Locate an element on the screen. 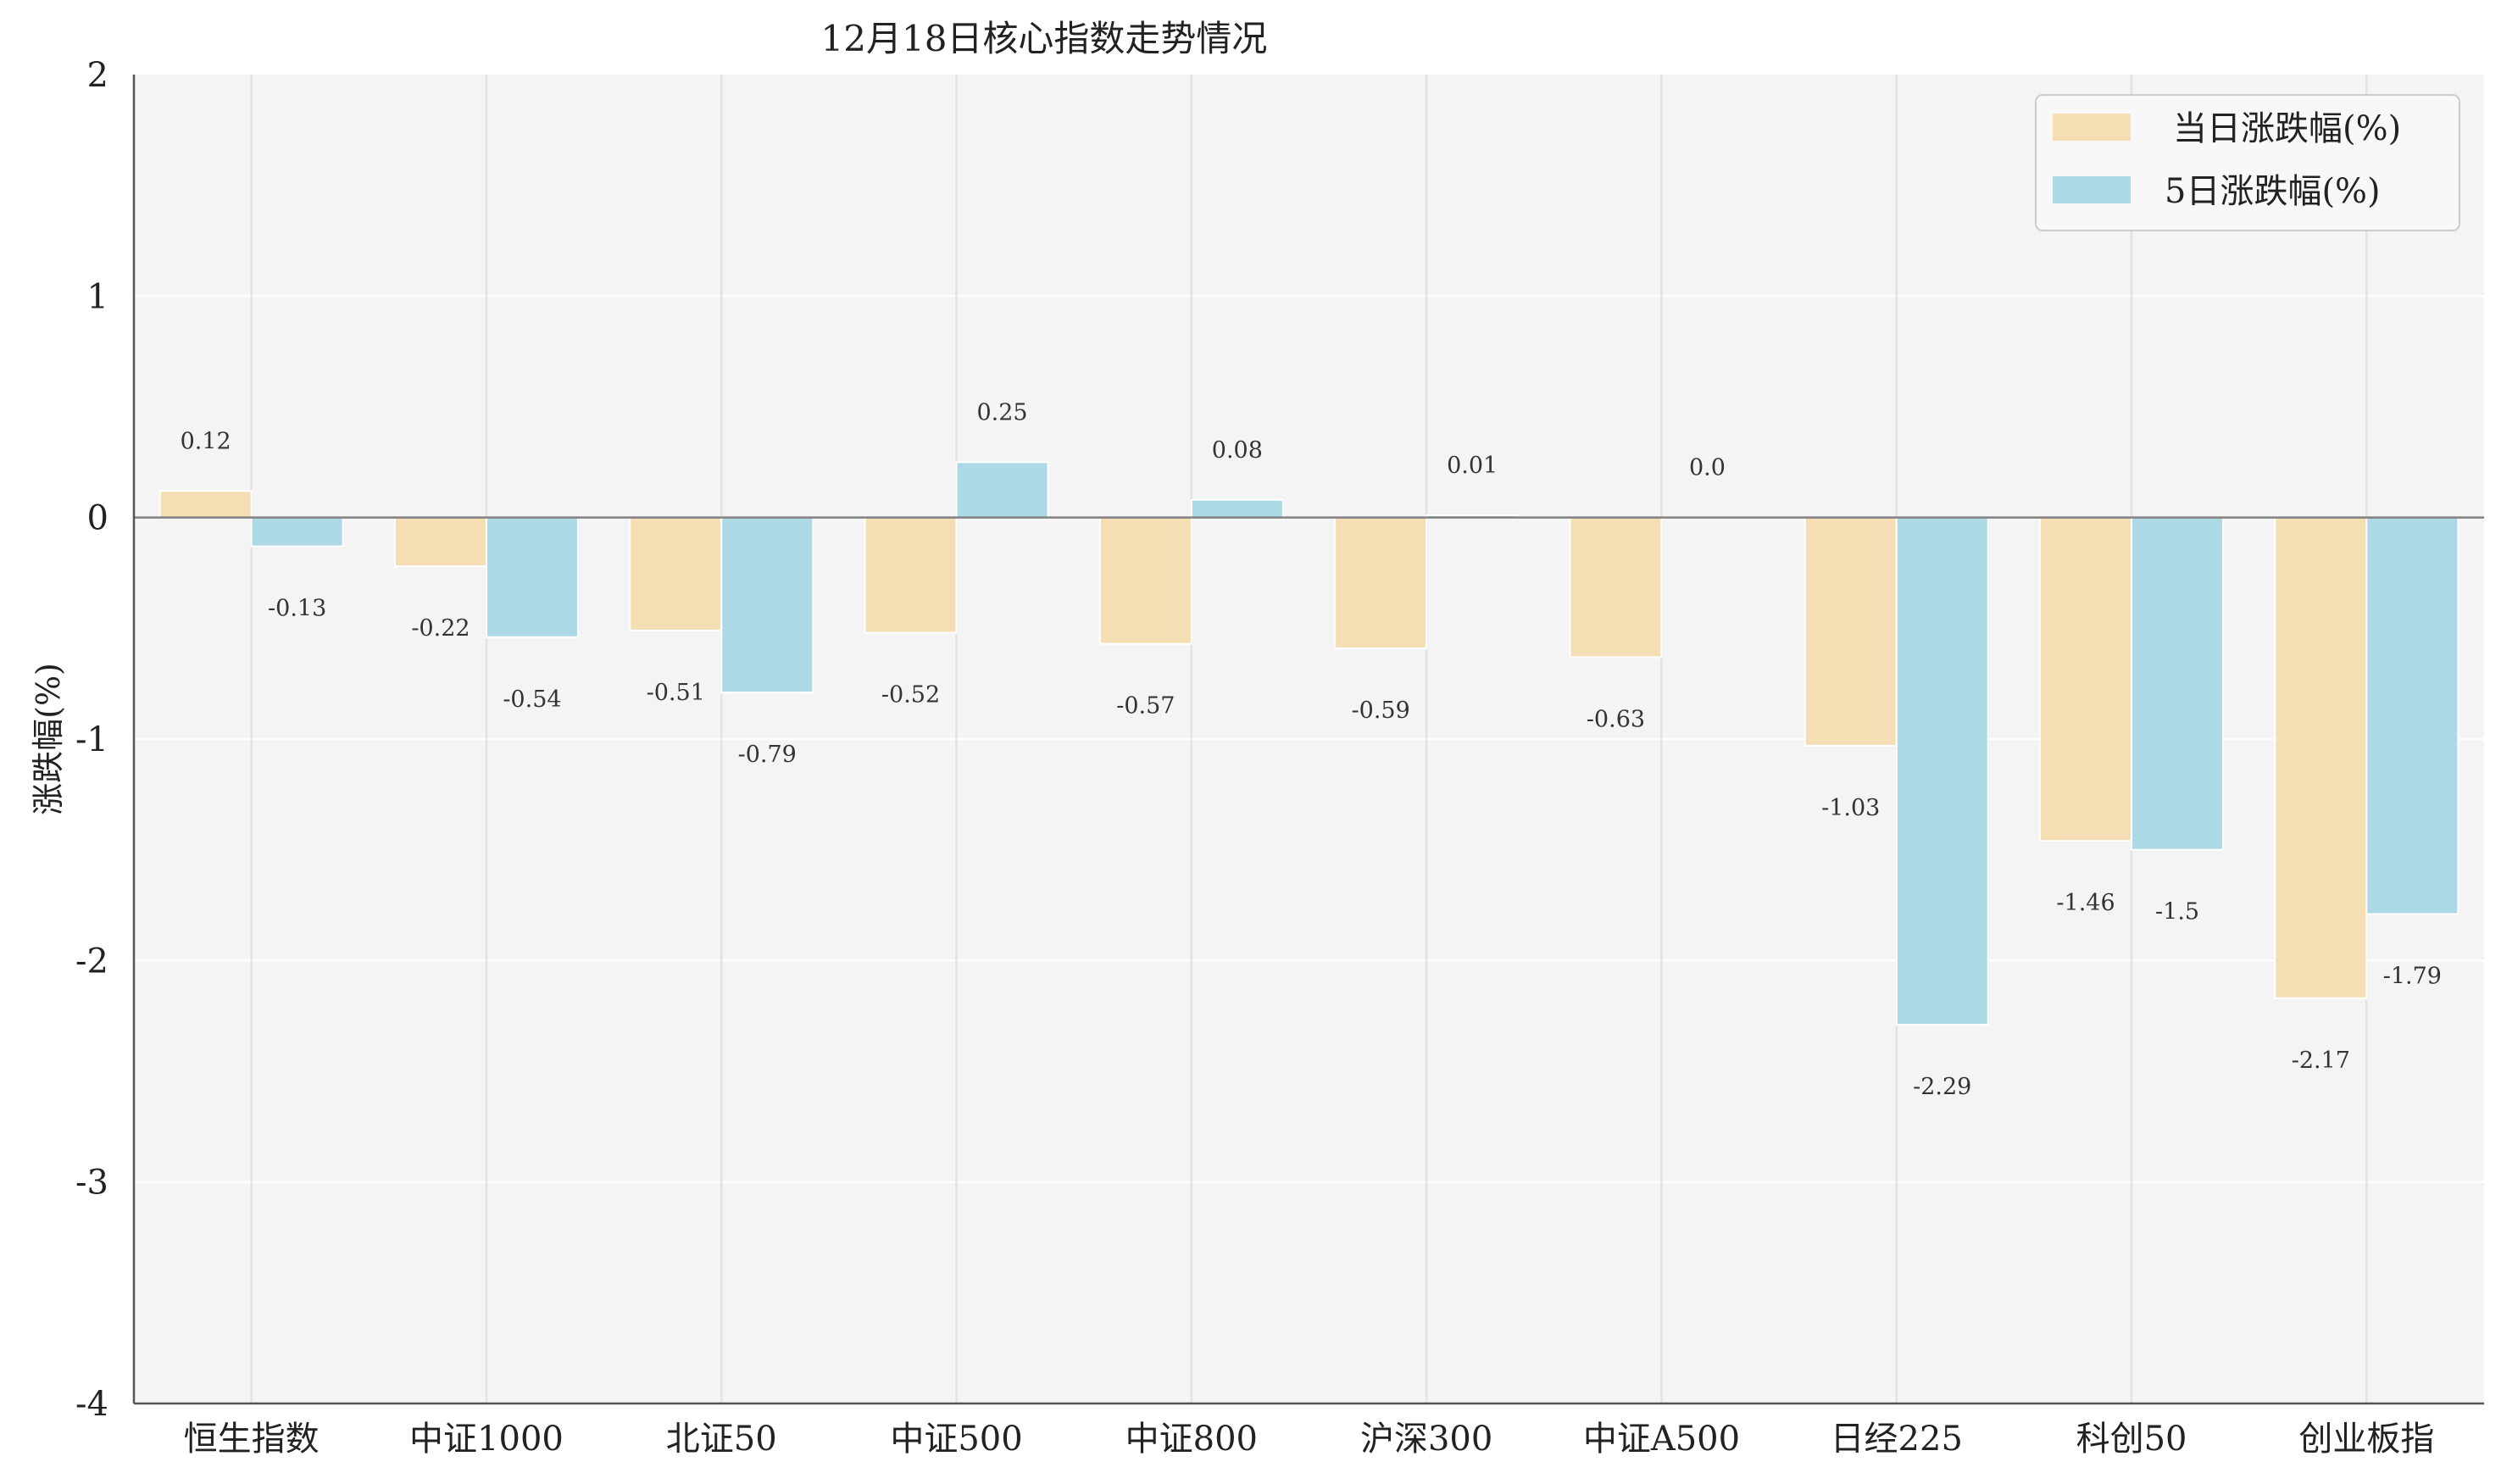  x-tick-label: 创业板指 is located at coordinates (2366, 1440).